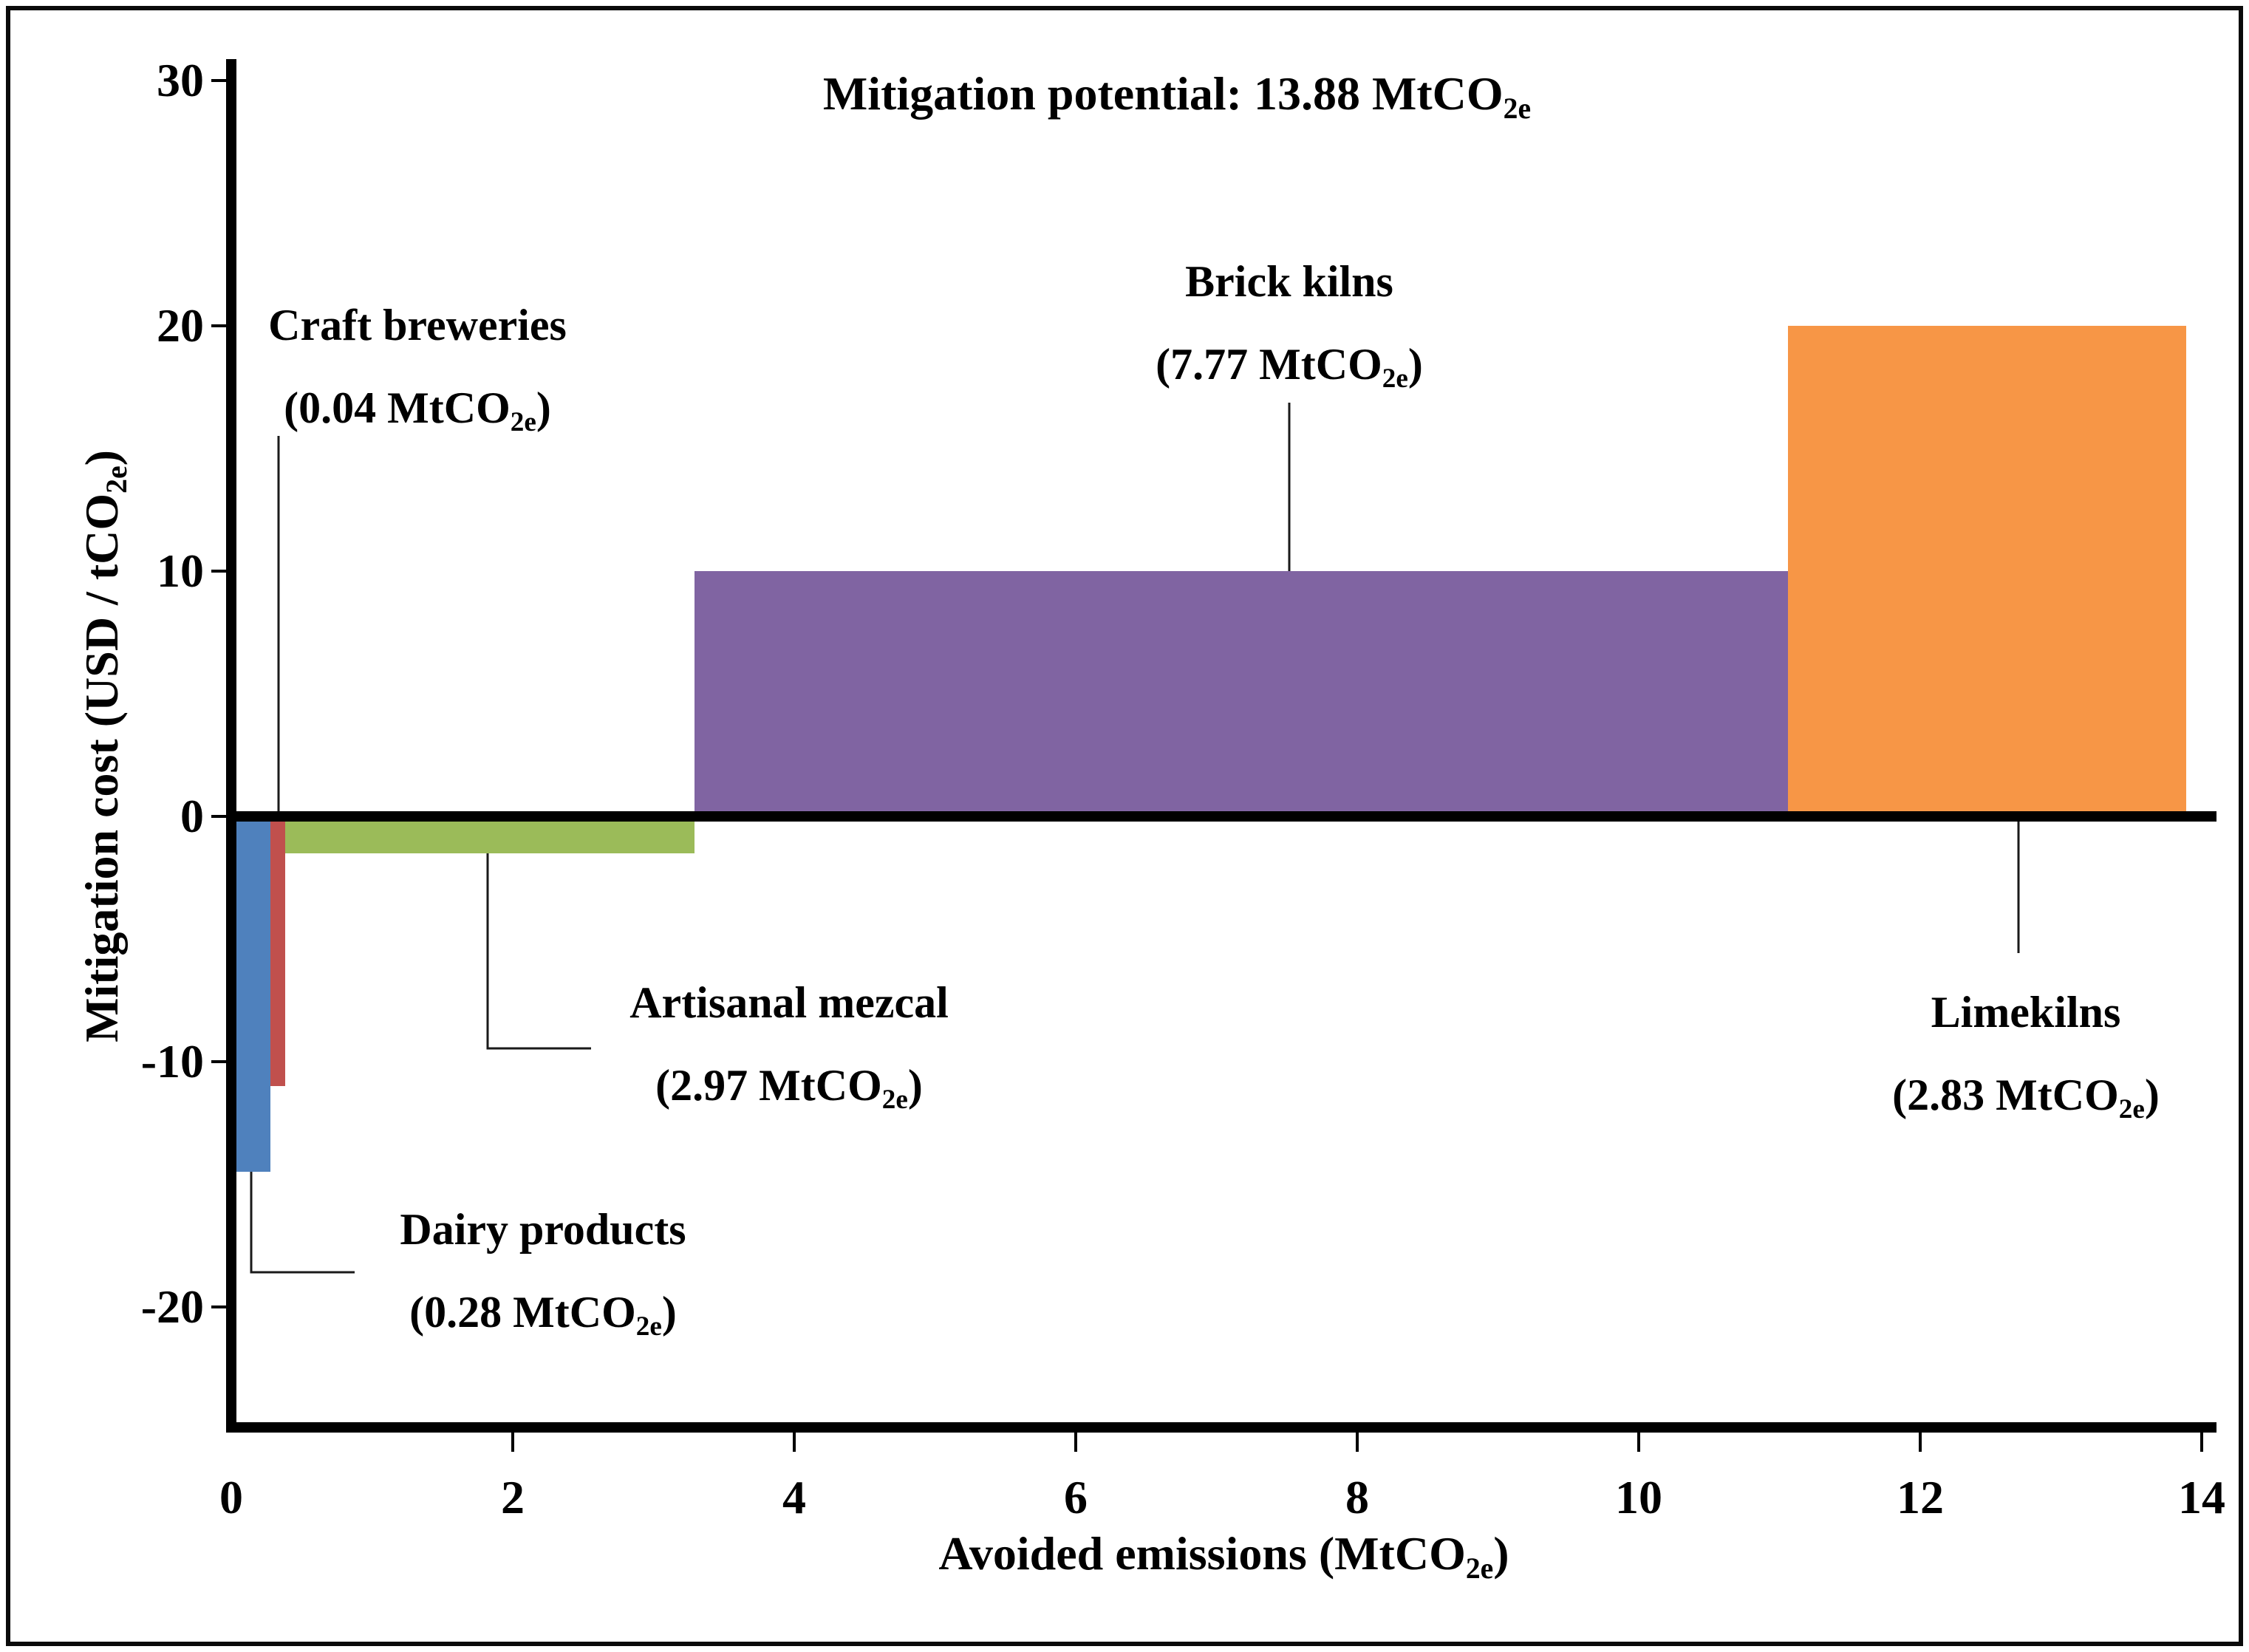  Describe the element at coordinates (1306, 93) in the screenshot. I see `chart-title-value: 13.88` at that location.